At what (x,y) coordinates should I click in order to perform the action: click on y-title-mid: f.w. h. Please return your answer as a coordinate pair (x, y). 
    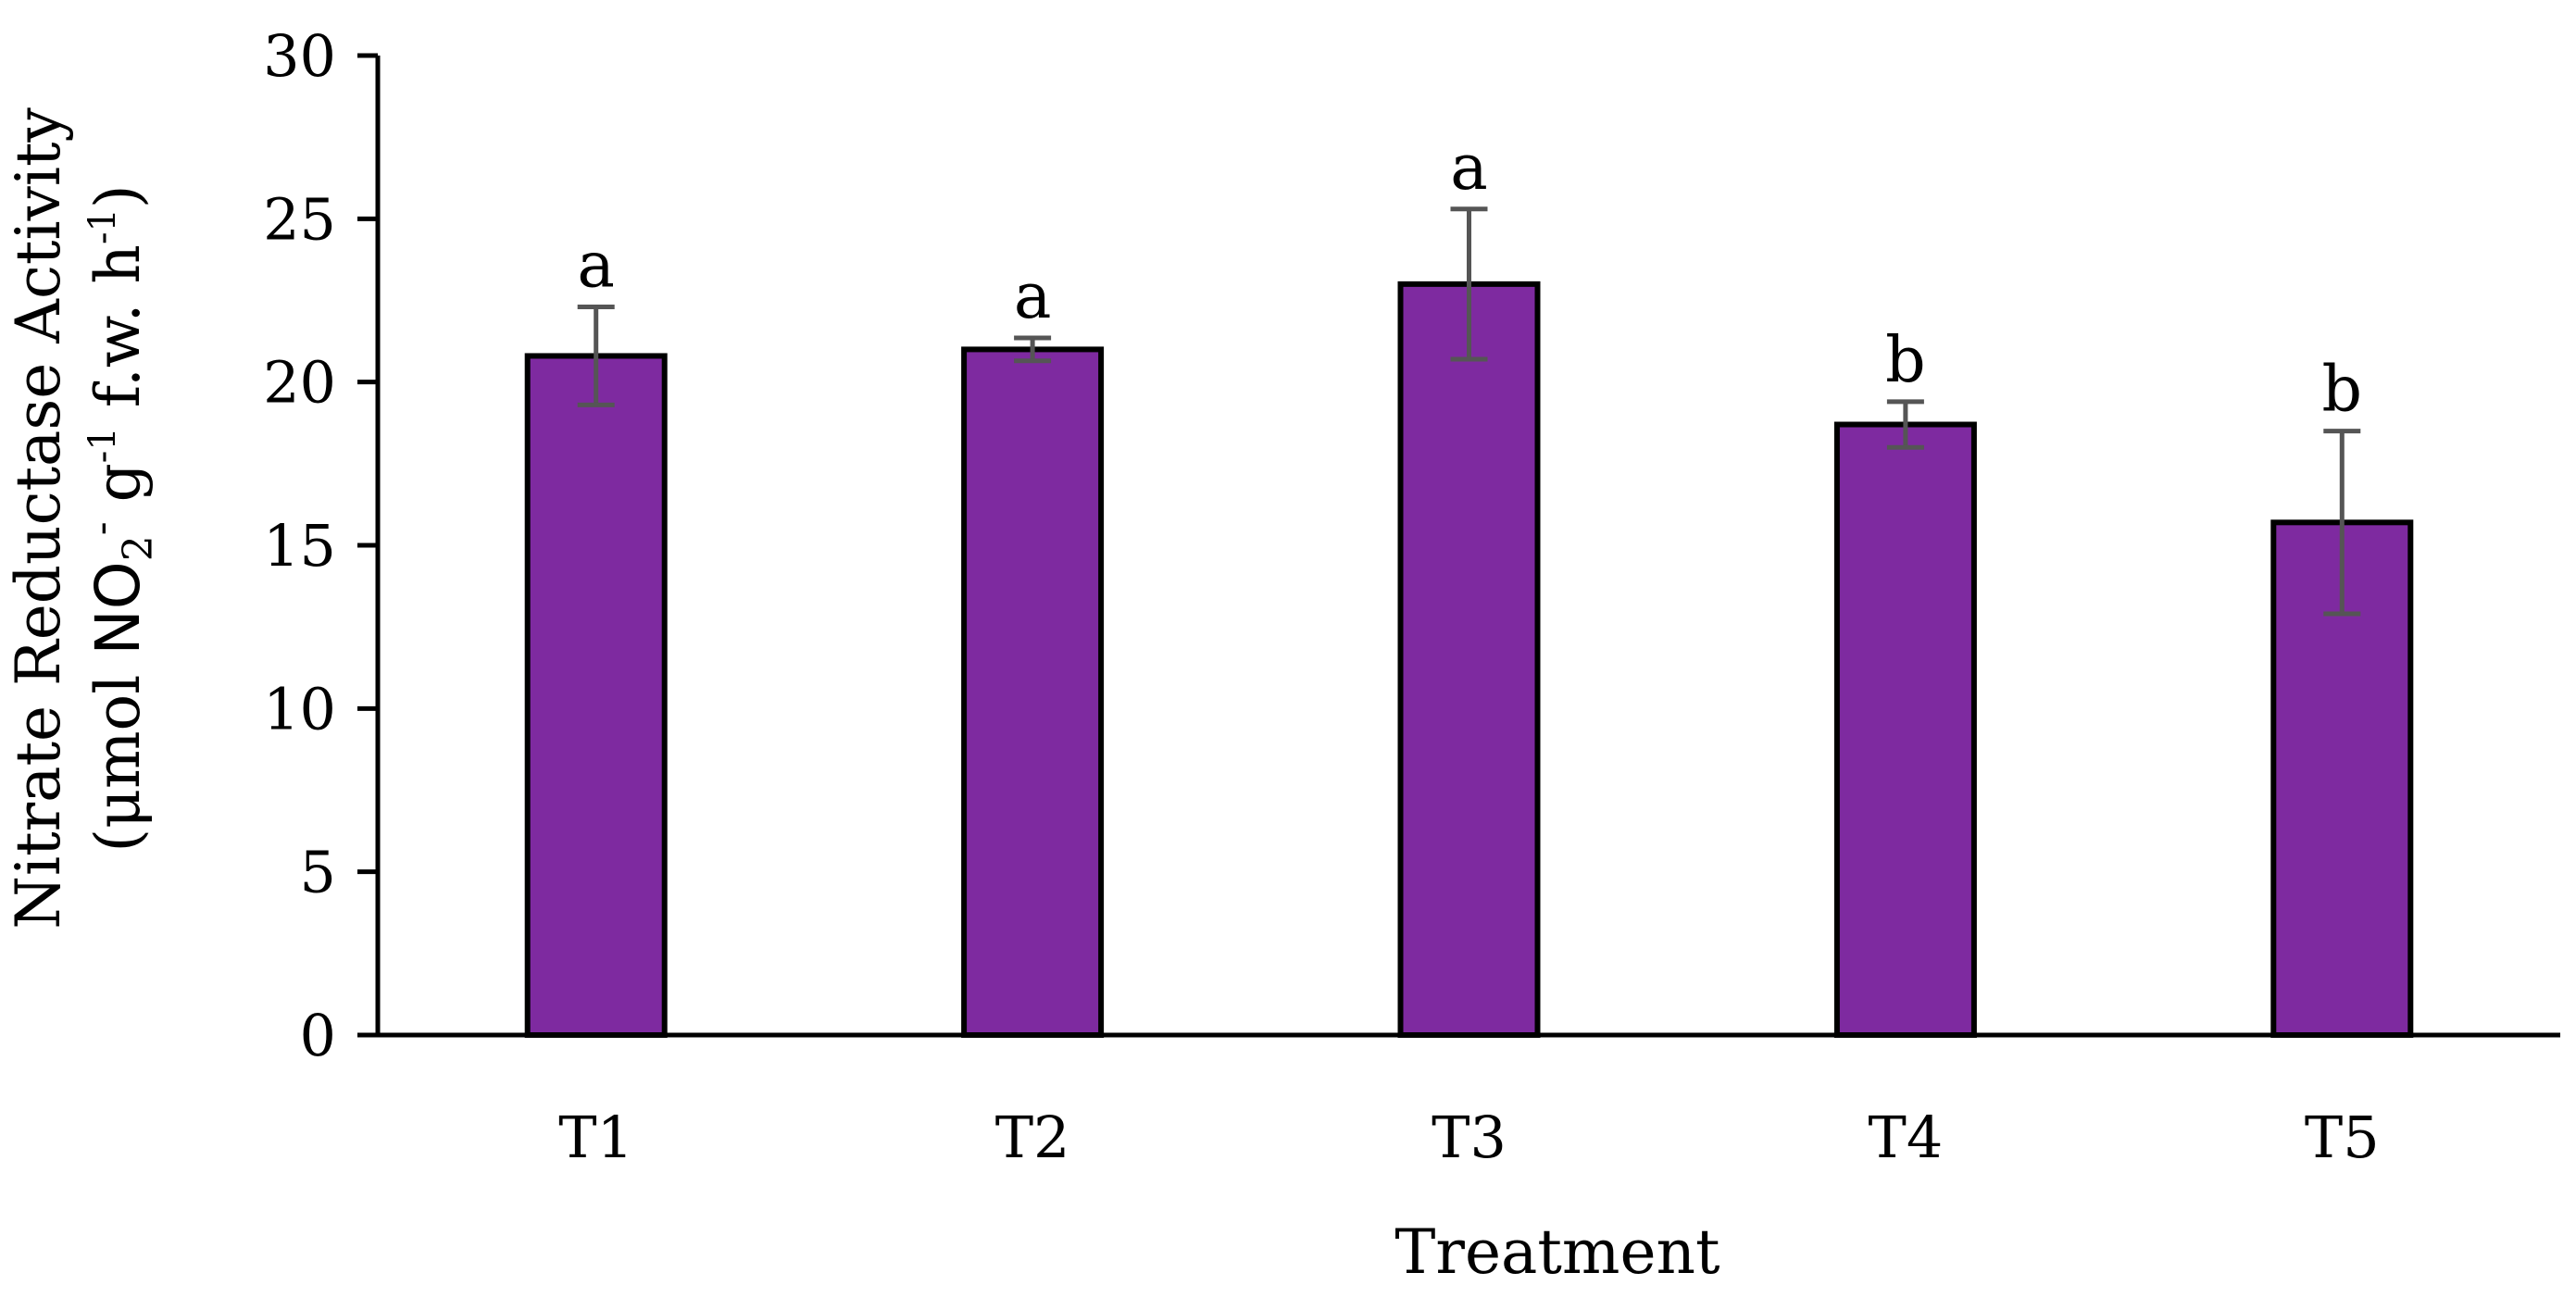
    Looking at the image, I should click on (118, 335).